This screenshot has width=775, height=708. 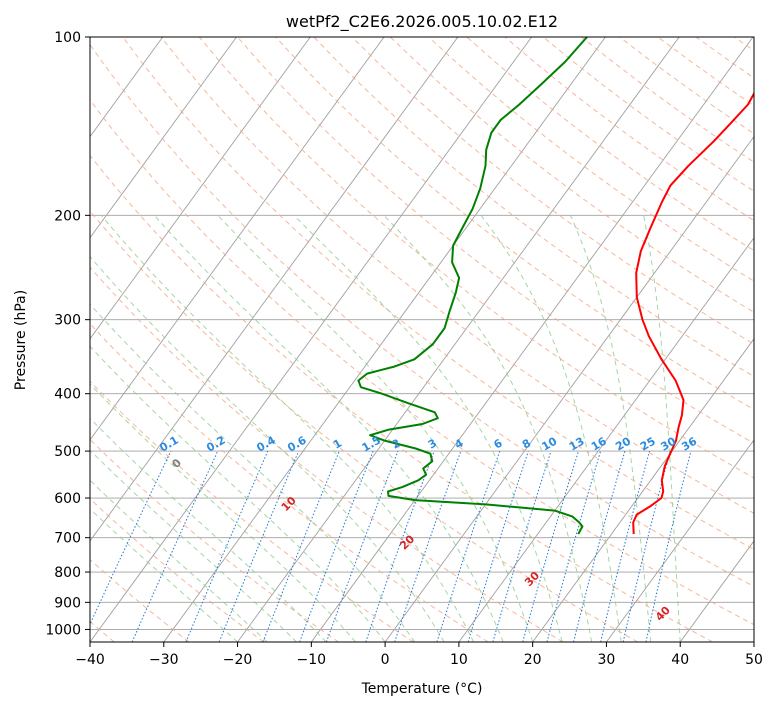 What do you see at coordinates (533, 660) in the screenshot?
I see `x-tick-label: 20` at bounding box center [533, 660].